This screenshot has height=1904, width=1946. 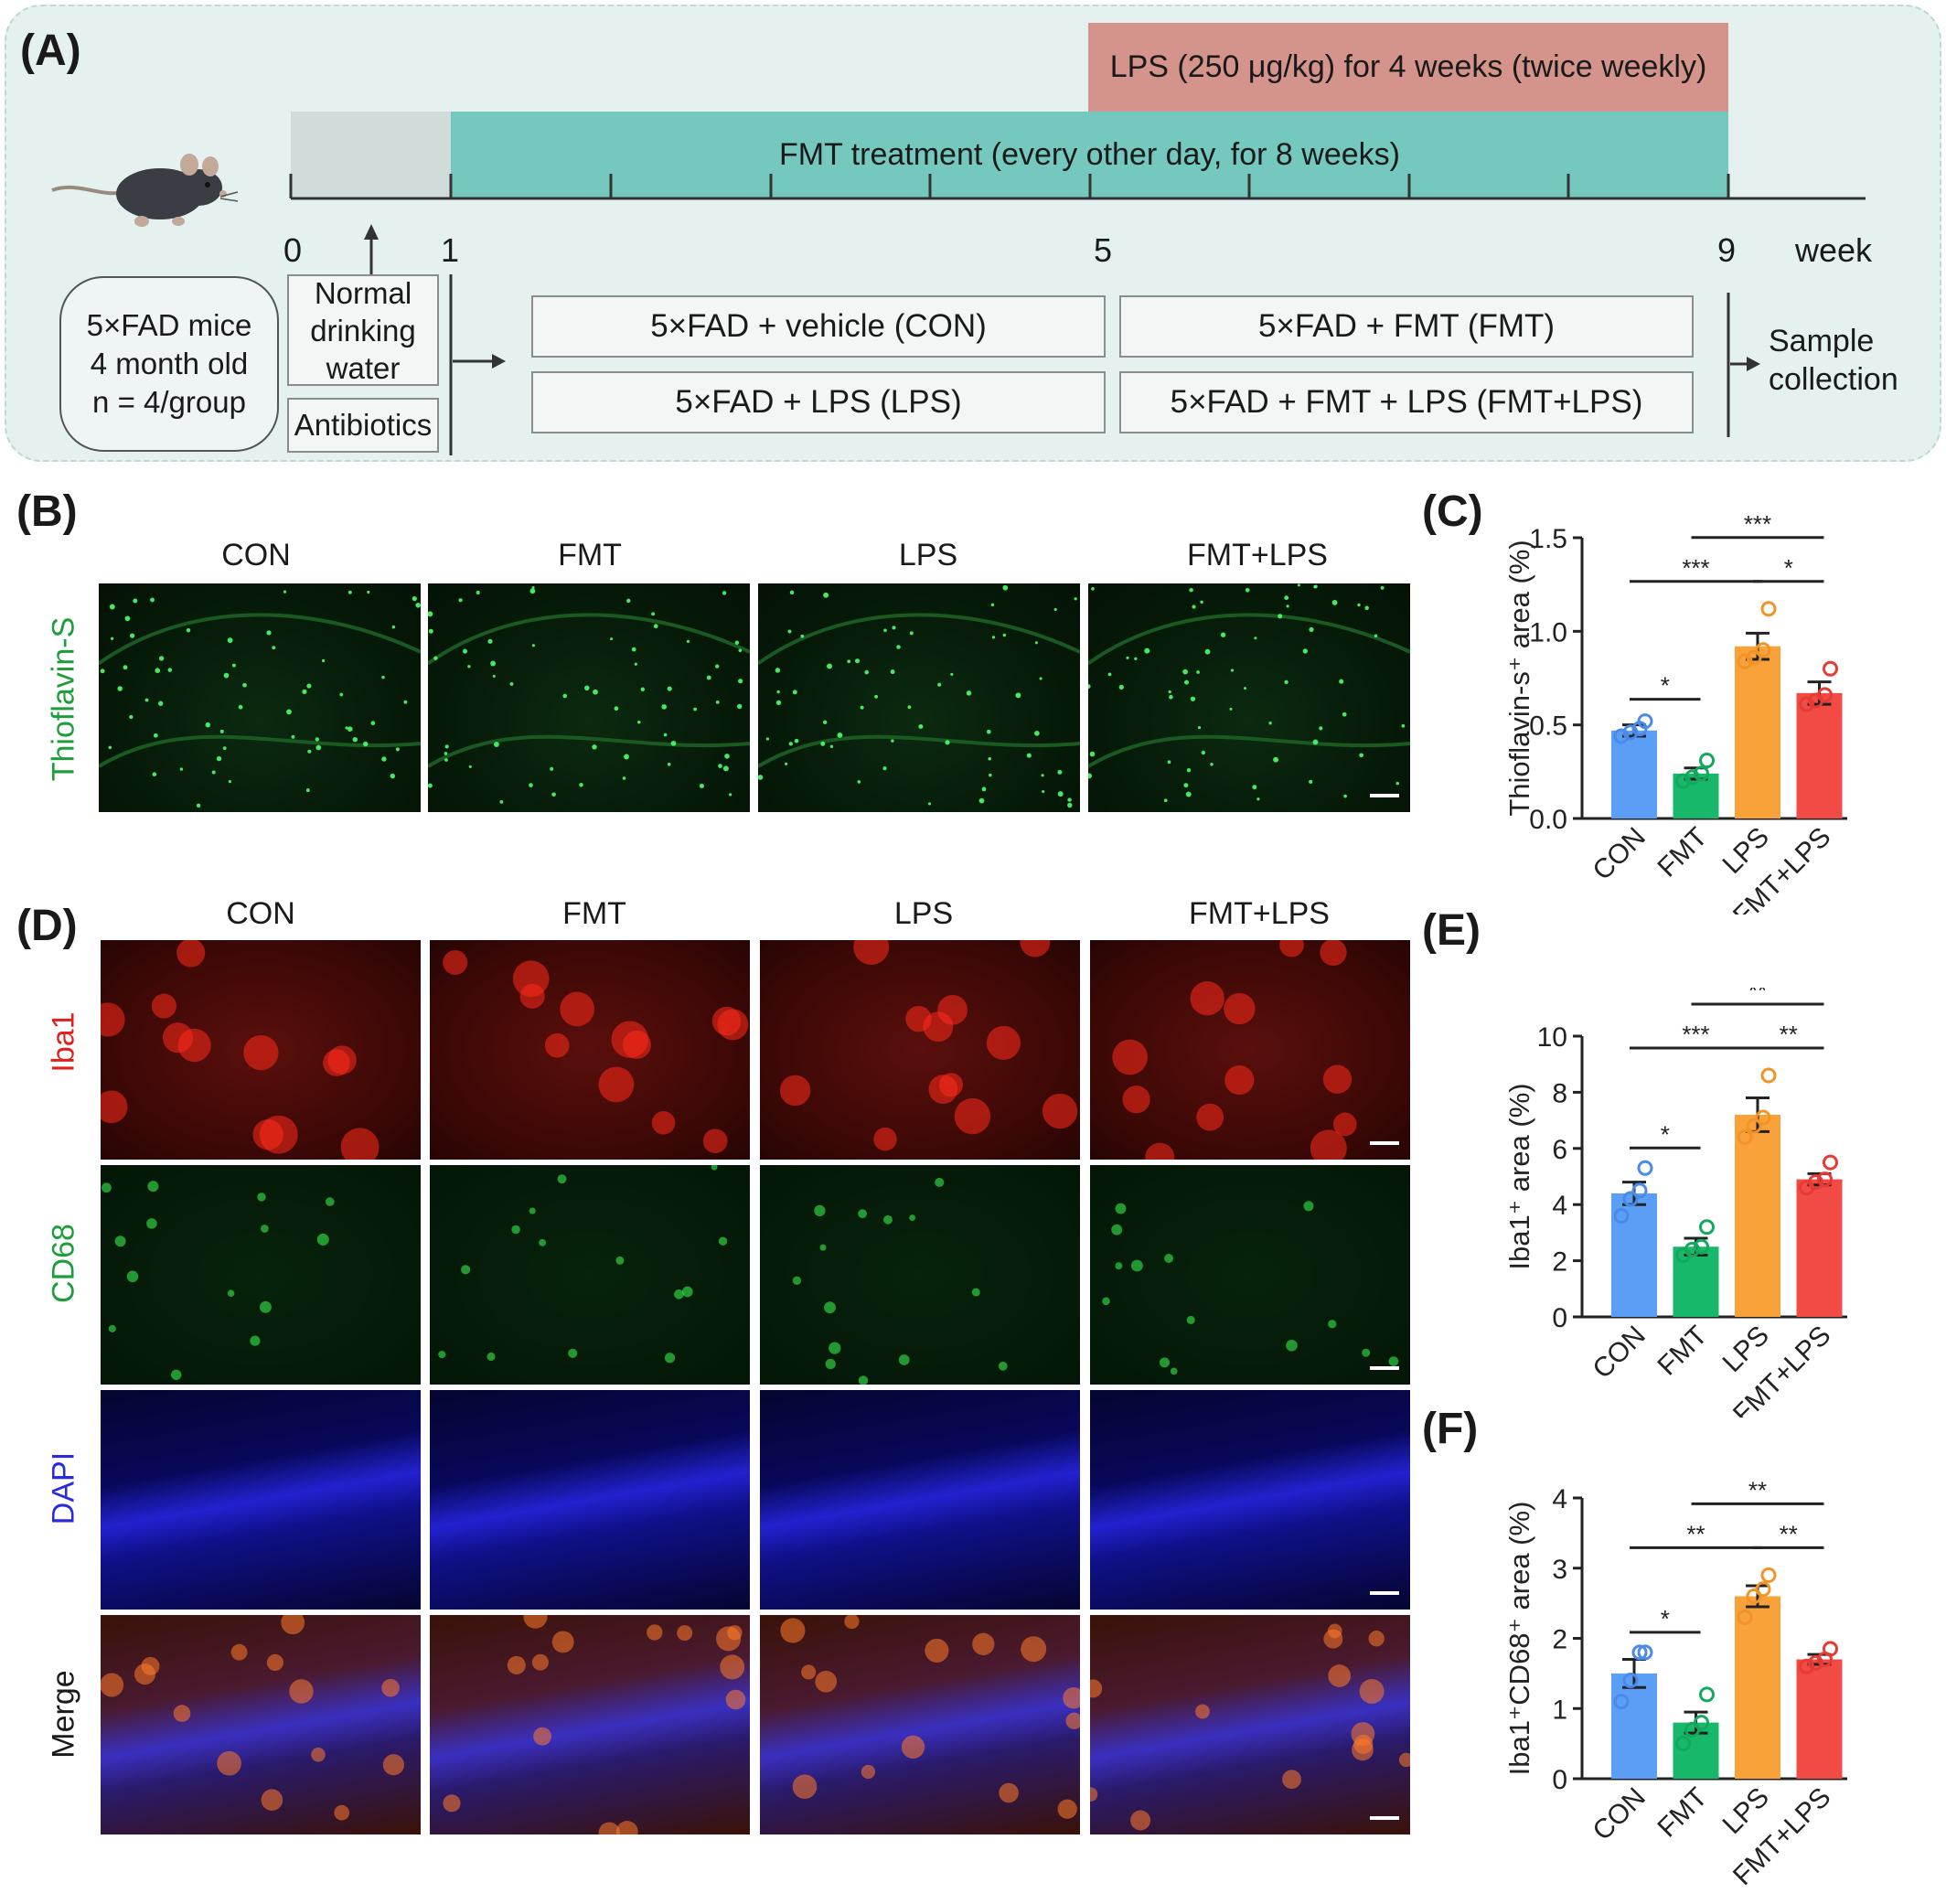 I want to click on antibiotics-label: Antibiotics, so click(x=363, y=425).